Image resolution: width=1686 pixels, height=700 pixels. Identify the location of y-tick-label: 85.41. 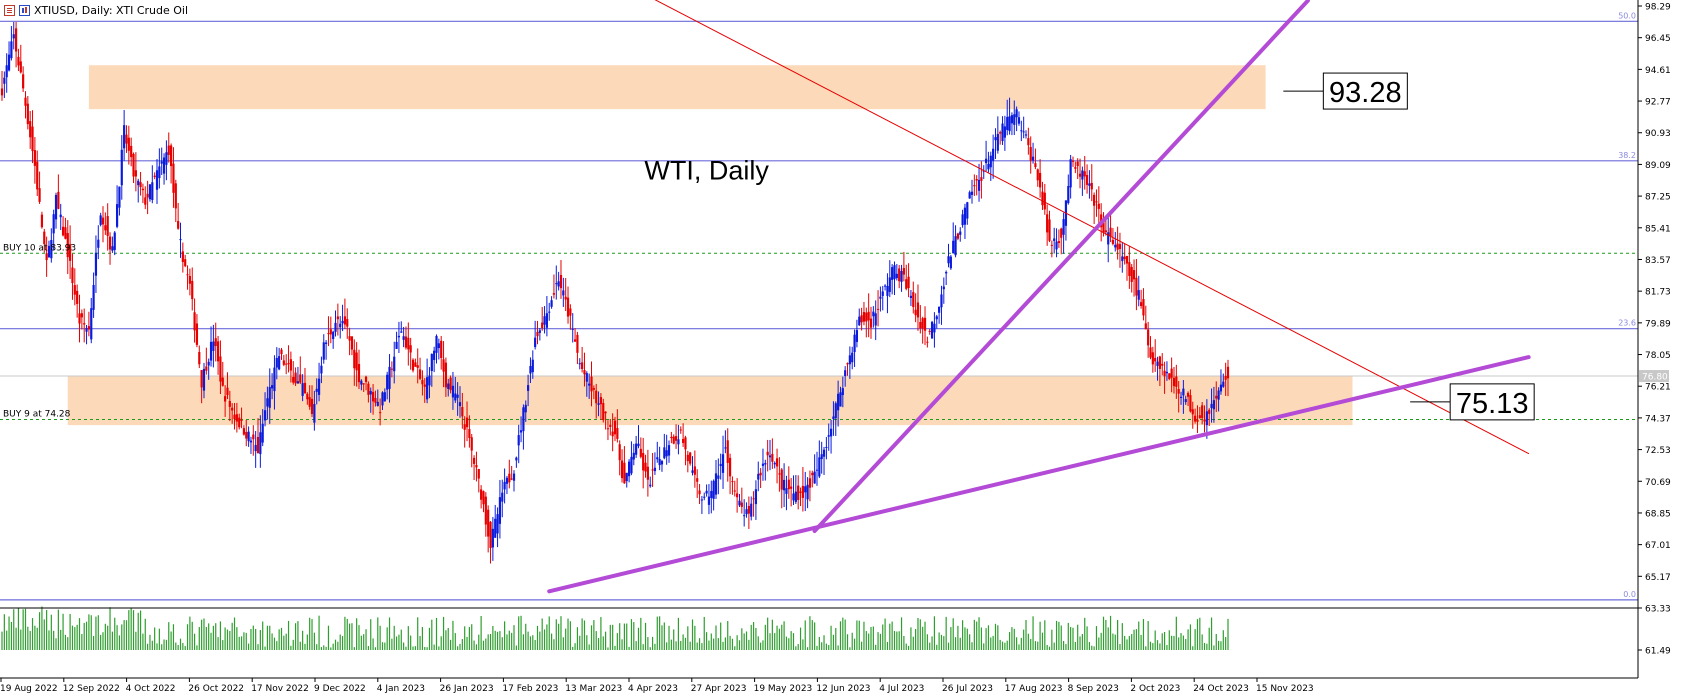
(1658, 229).